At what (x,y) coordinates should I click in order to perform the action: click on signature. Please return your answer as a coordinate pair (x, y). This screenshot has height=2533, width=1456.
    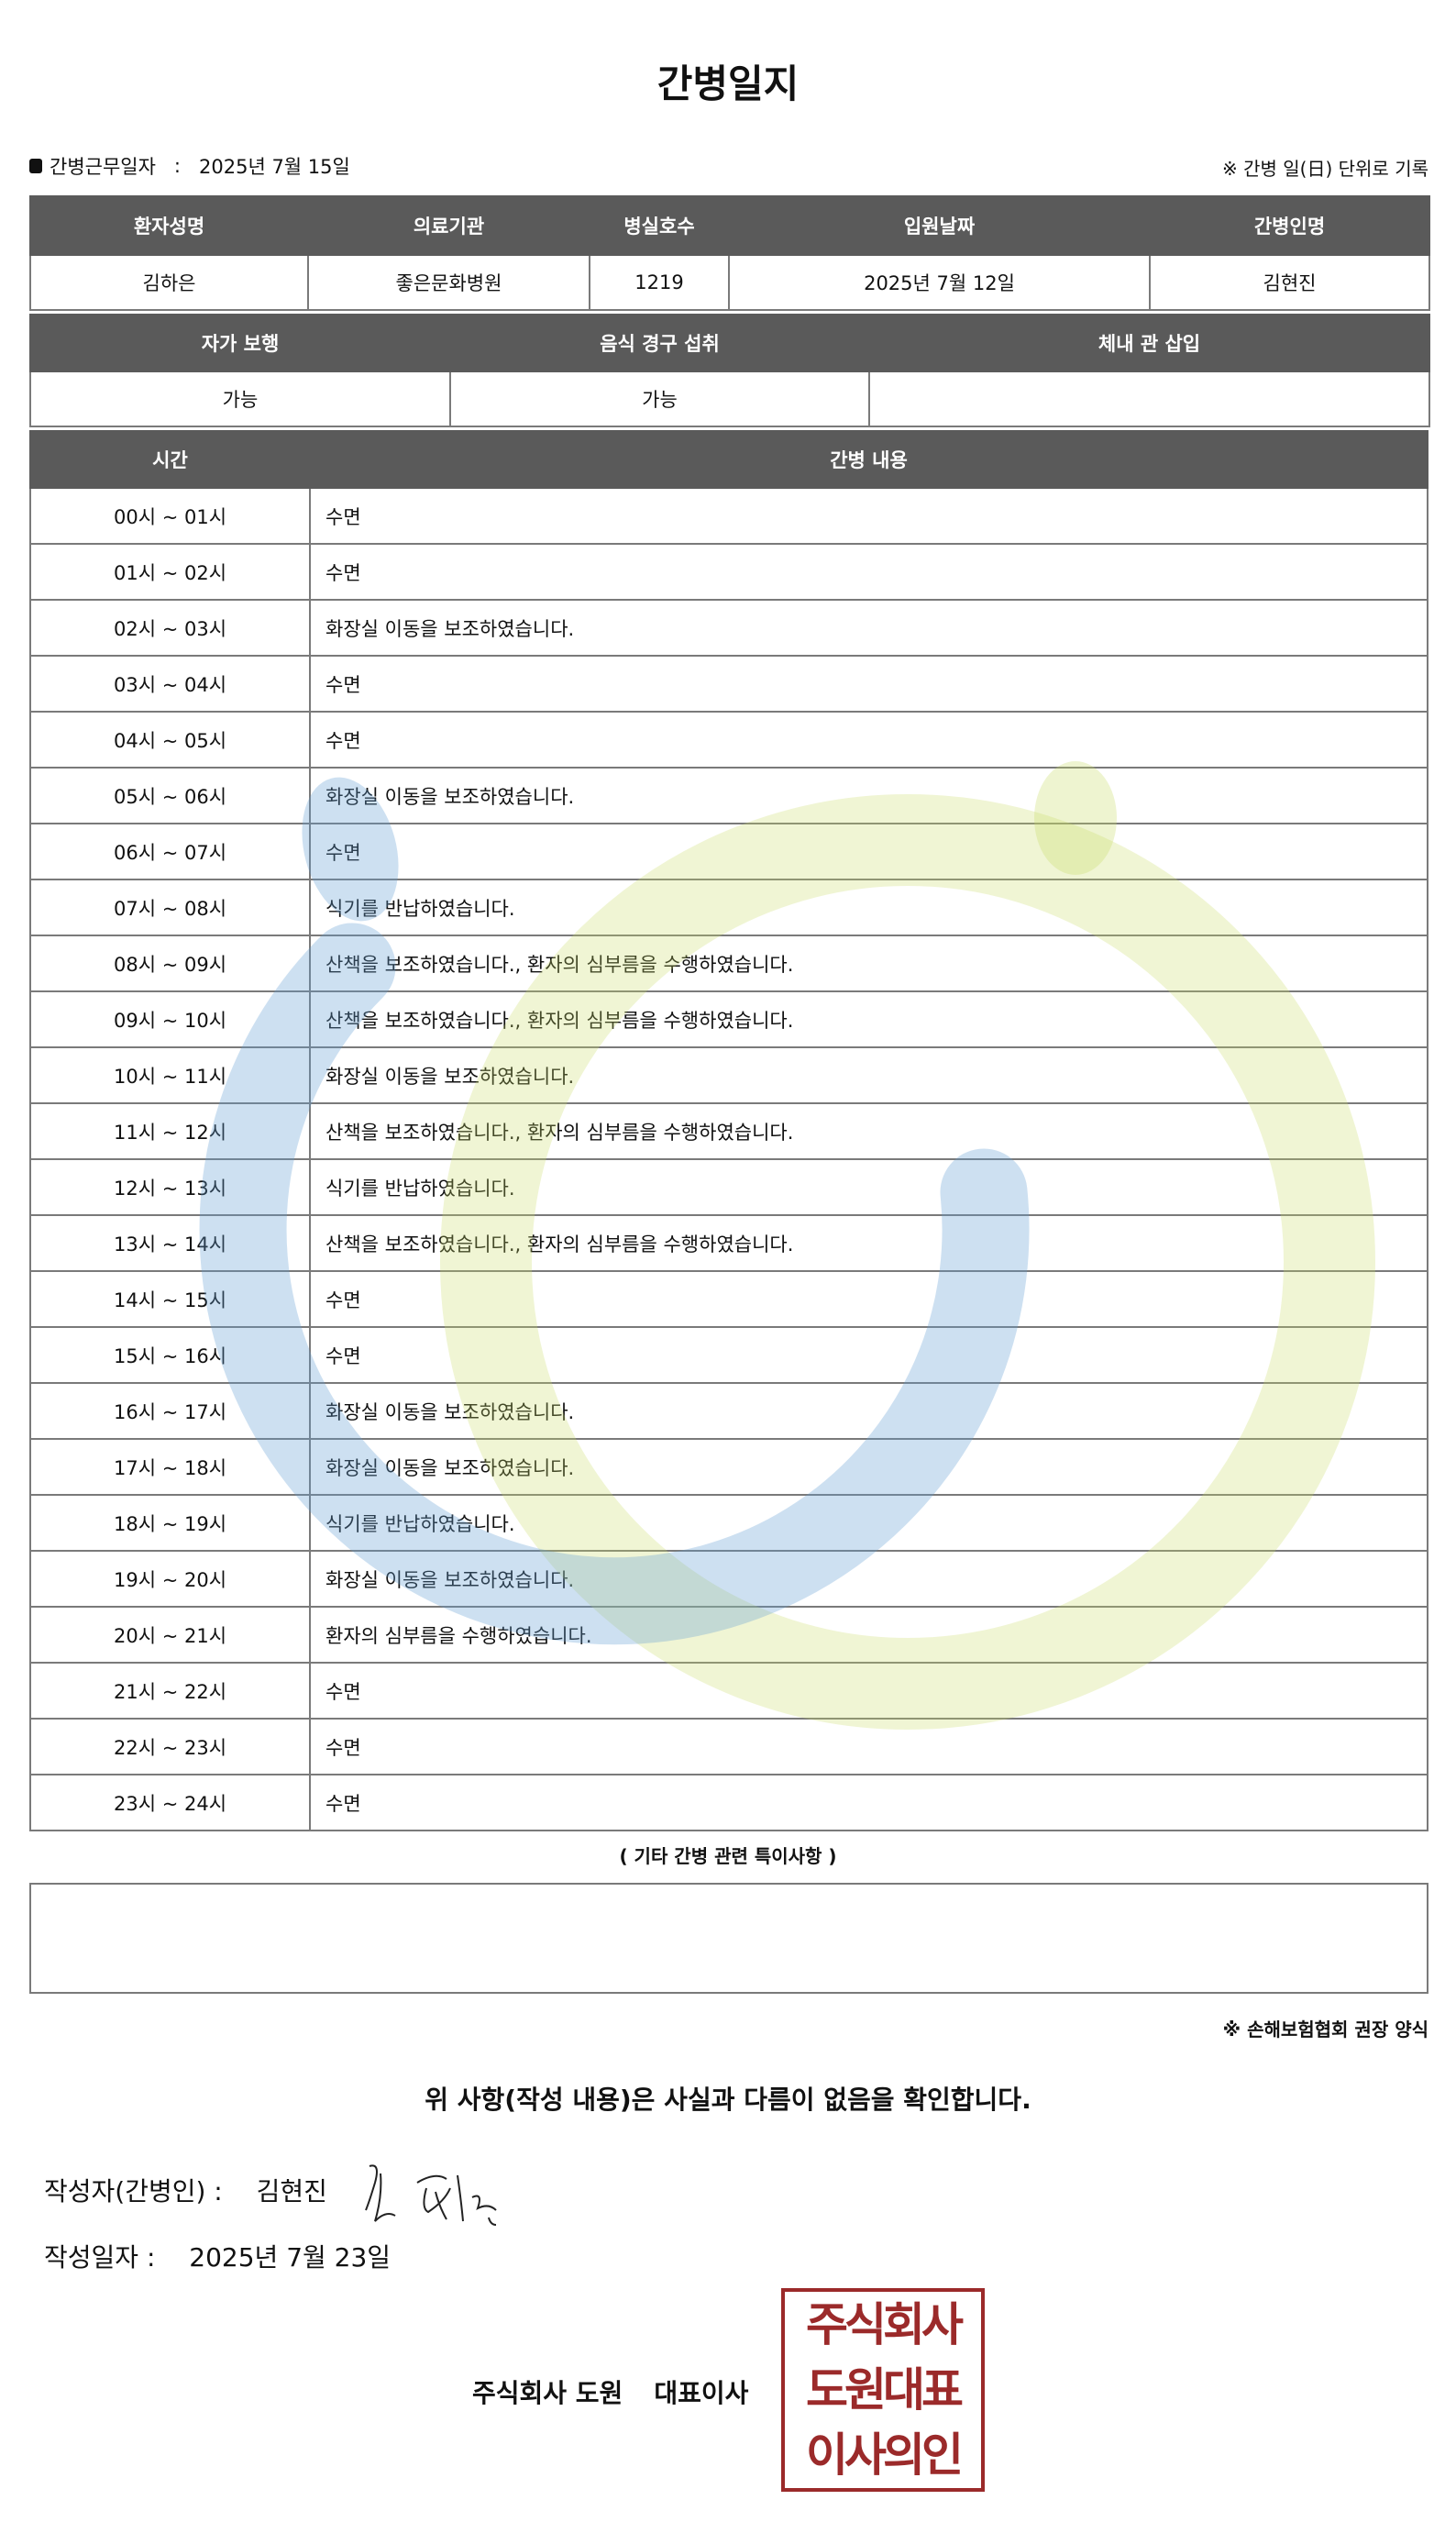
    Looking at the image, I should click on (431, 2195).